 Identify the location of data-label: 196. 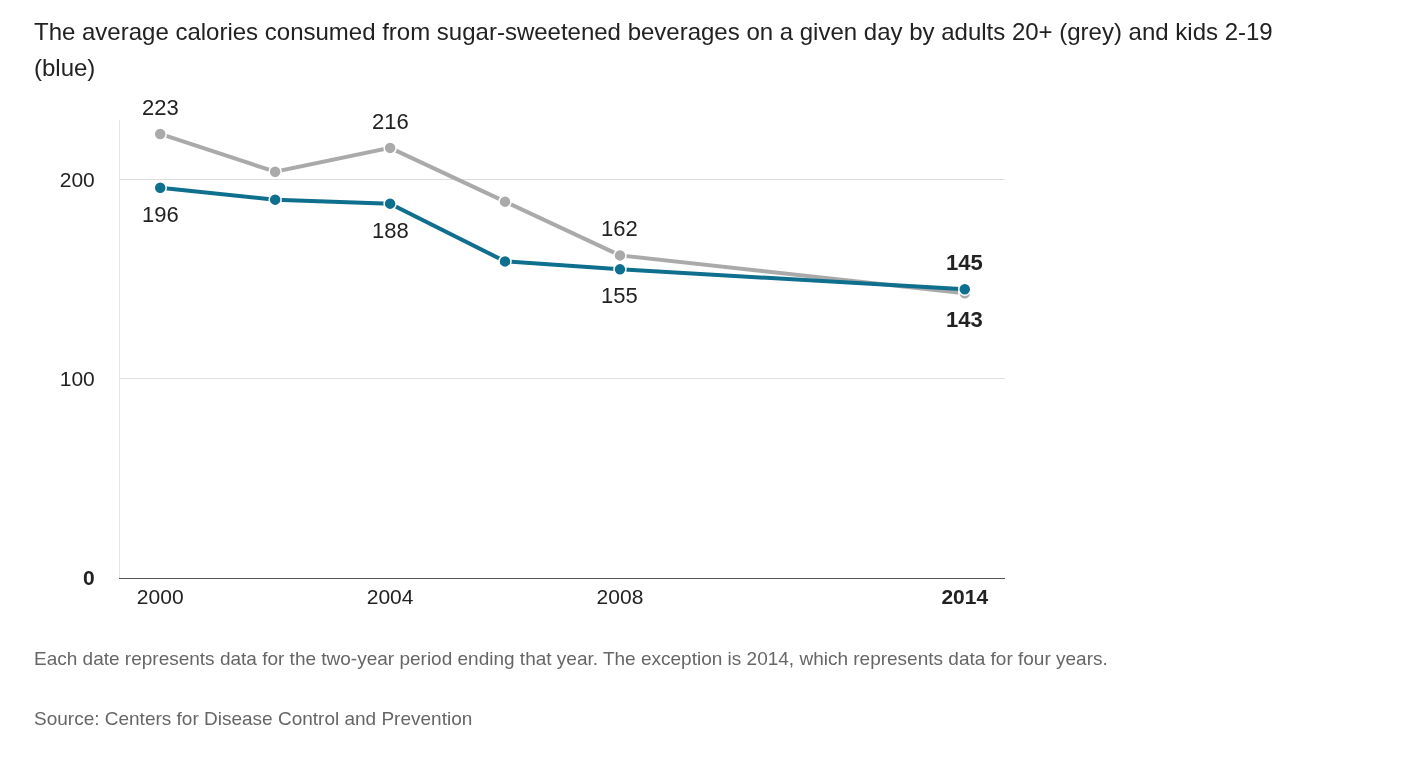
(160, 214).